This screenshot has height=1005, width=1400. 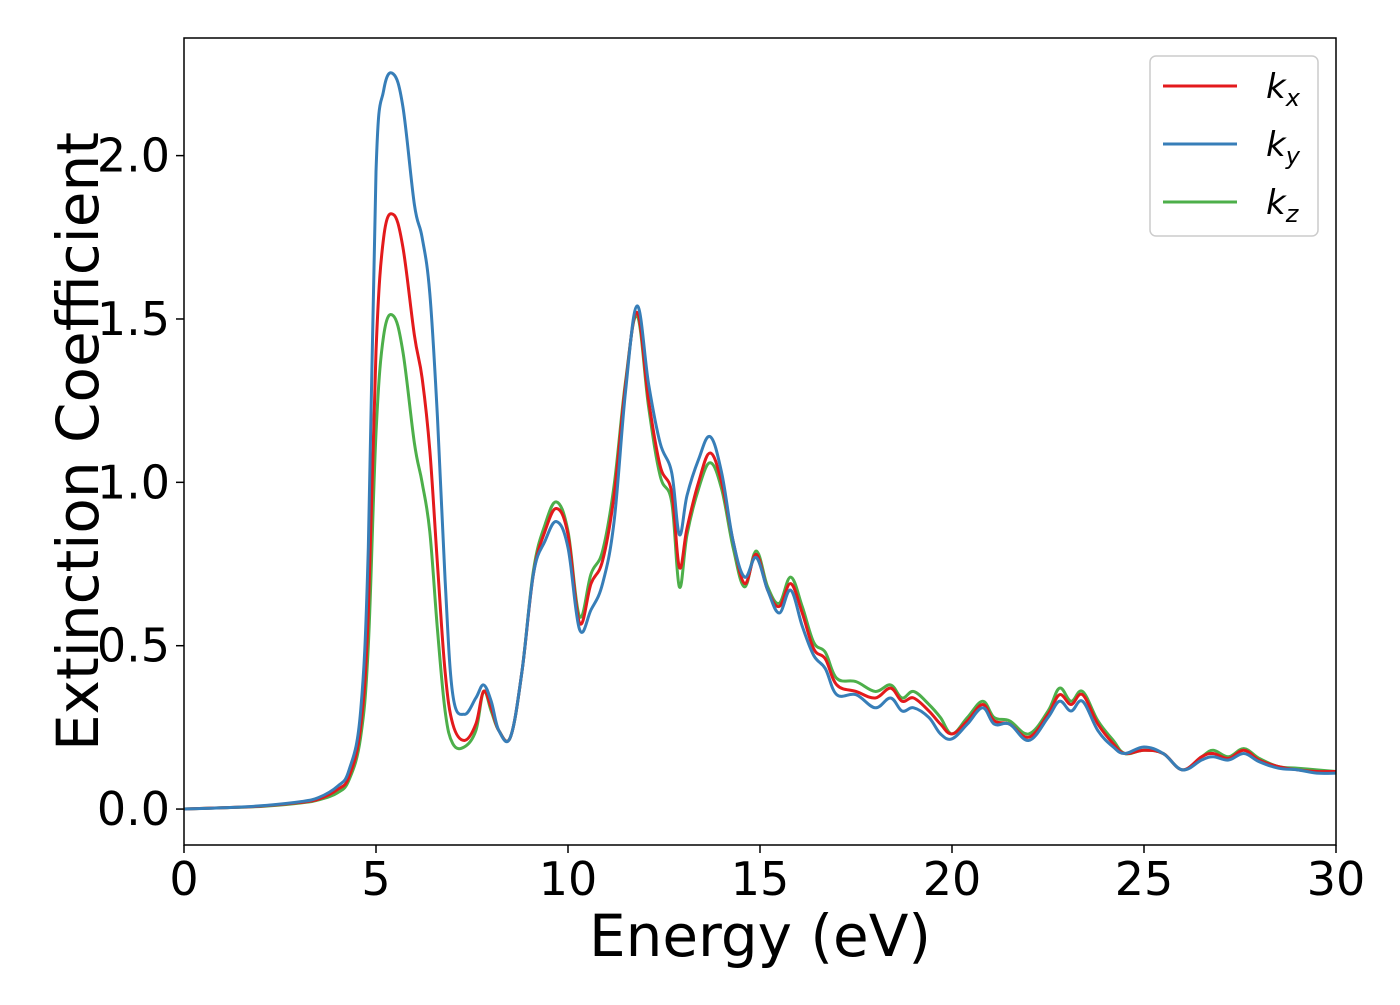 What do you see at coordinates (1144, 879) in the screenshot?
I see `x-tick-label: 25` at bounding box center [1144, 879].